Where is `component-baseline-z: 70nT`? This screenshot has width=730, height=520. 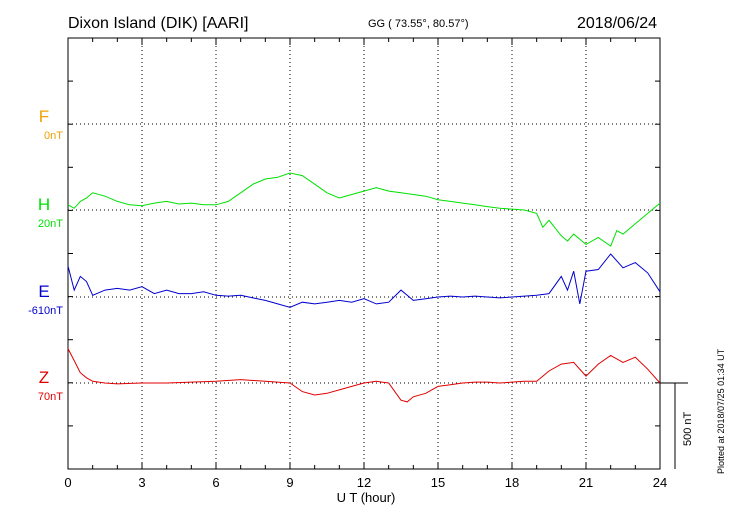
component-baseline-z: 70nT is located at coordinates (50, 397).